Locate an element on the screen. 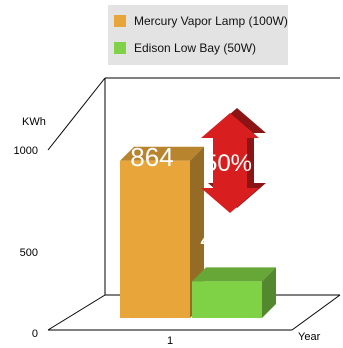 This screenshot has height=348, width=343. chart-annotation: 50% is located at coordinates (233, 160).